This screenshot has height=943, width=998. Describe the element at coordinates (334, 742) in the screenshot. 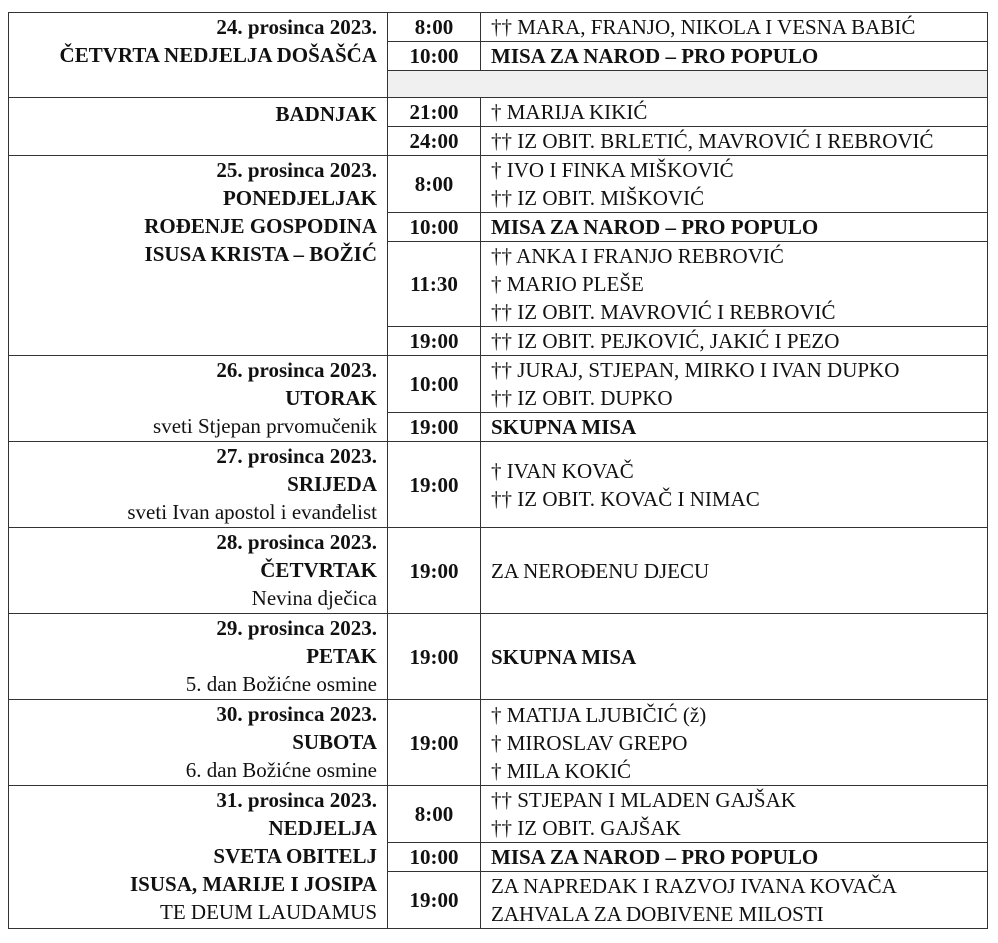

I see `day-label: SUBOTA` at that location.